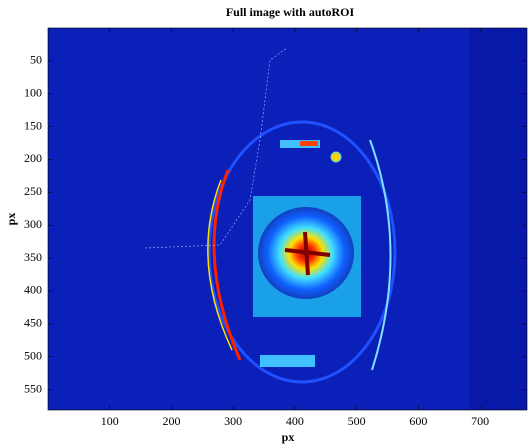  I want to click on x-tick-label: 200, so click(171, 421).